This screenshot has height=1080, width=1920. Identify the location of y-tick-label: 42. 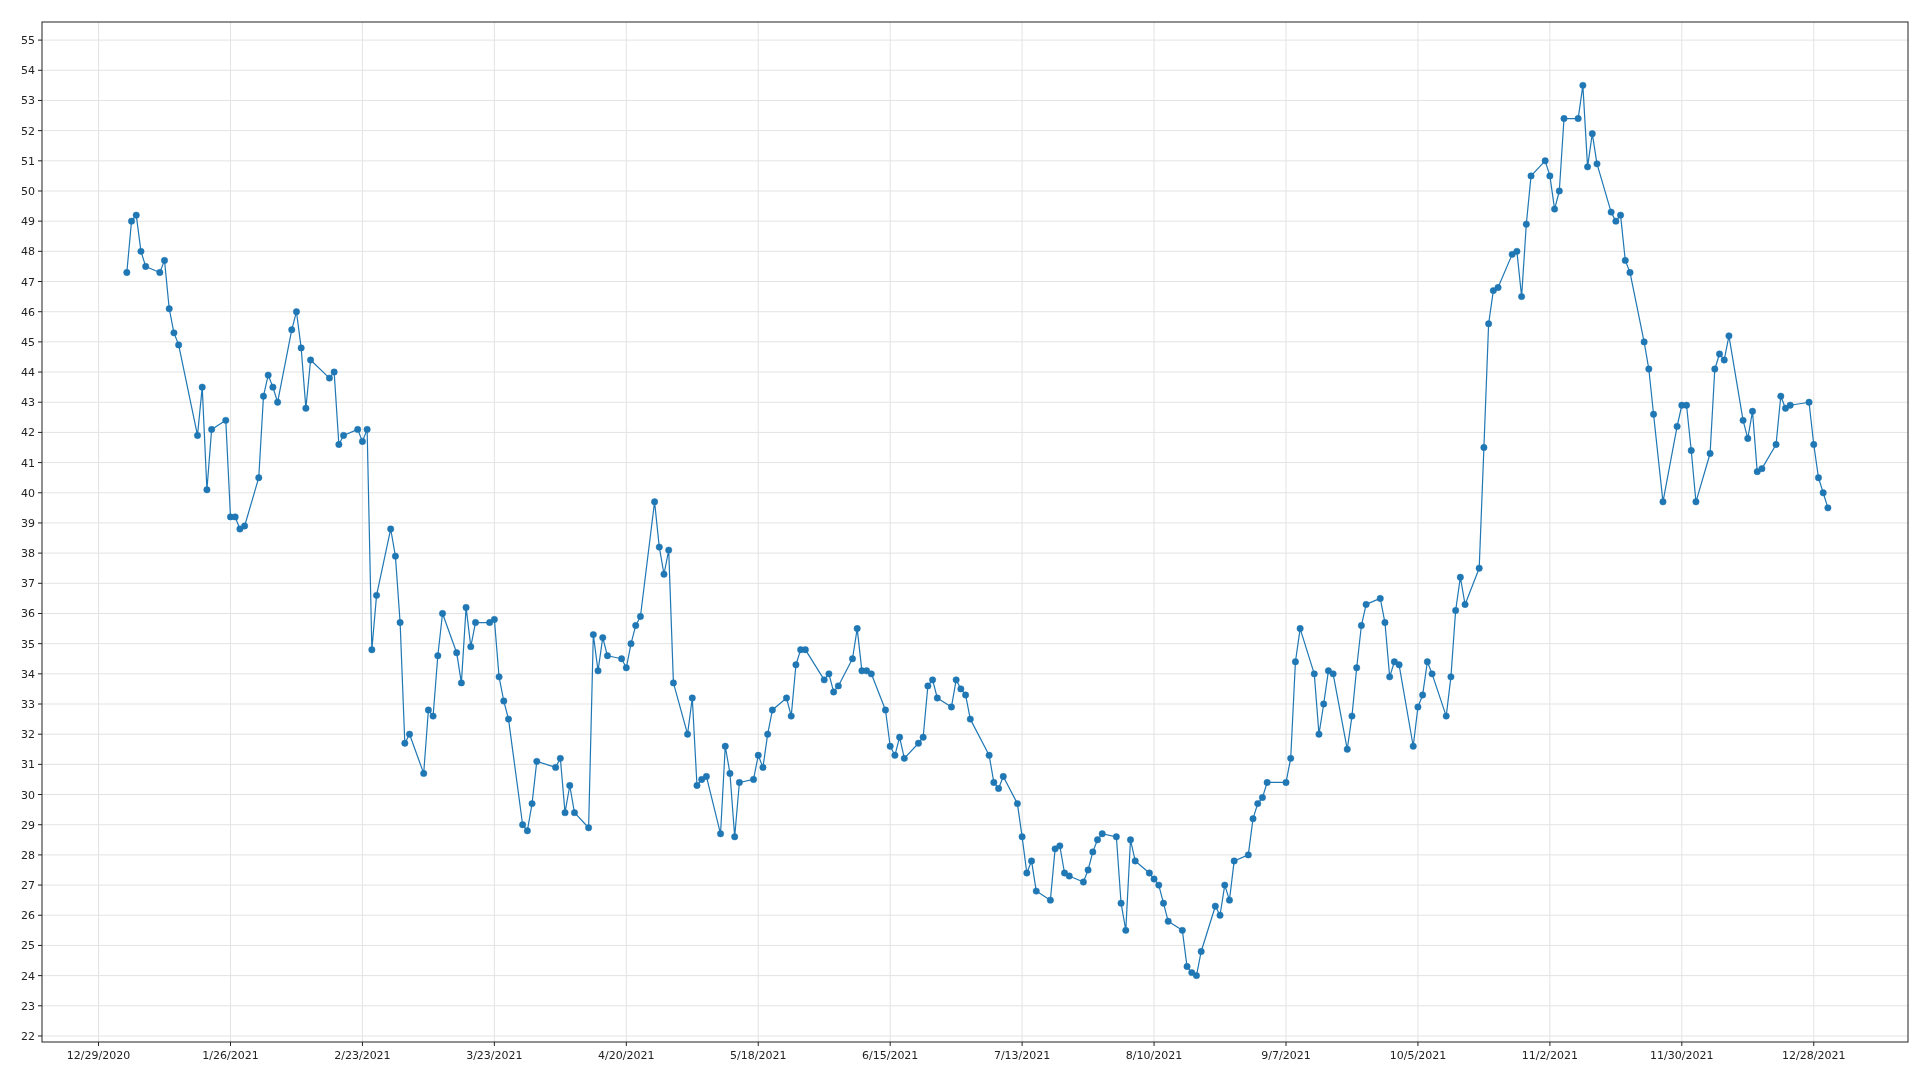
(28, 433).